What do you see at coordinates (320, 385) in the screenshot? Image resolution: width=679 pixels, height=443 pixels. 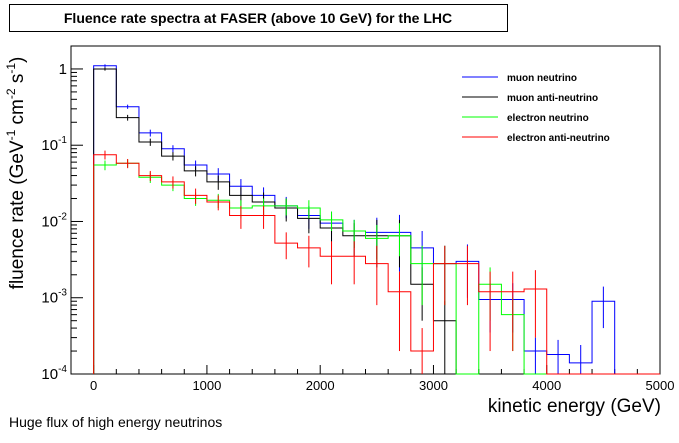 I see `x-tick-label: 2000` at bounding box center [320, 385].